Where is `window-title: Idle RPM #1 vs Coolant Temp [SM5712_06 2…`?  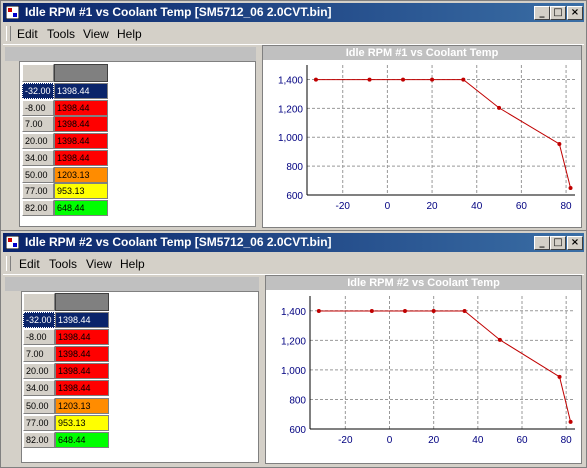 window-title: Idle RPM #1 vs Coolant Temp [SM5712_06 2… is located at coordinates (178, 12).